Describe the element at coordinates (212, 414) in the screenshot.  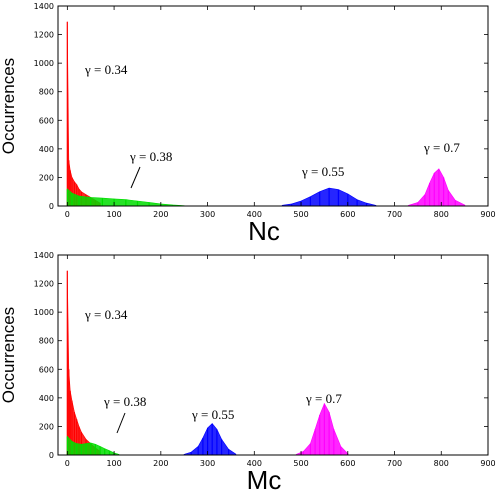
I see `annotation-gamma-055-bottom: γ = 0.55` at that location.